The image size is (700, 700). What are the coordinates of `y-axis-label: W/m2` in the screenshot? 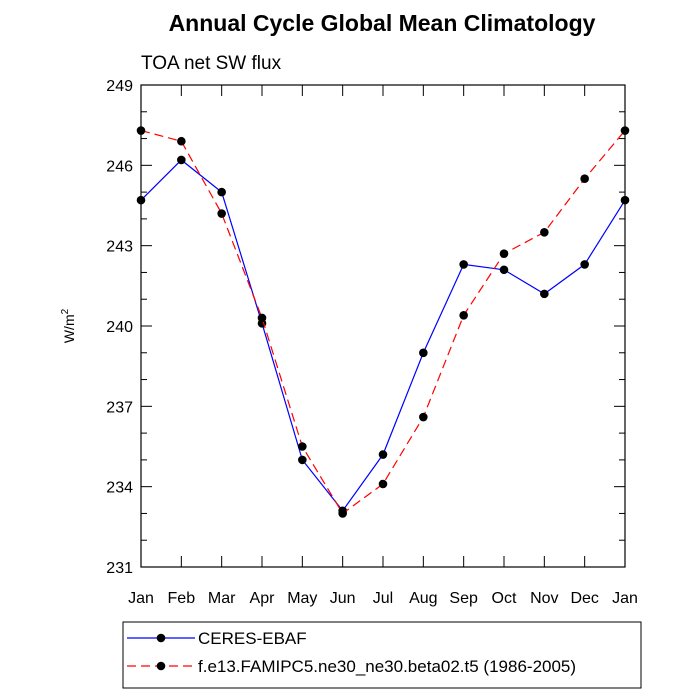 It's located at (68, 325).